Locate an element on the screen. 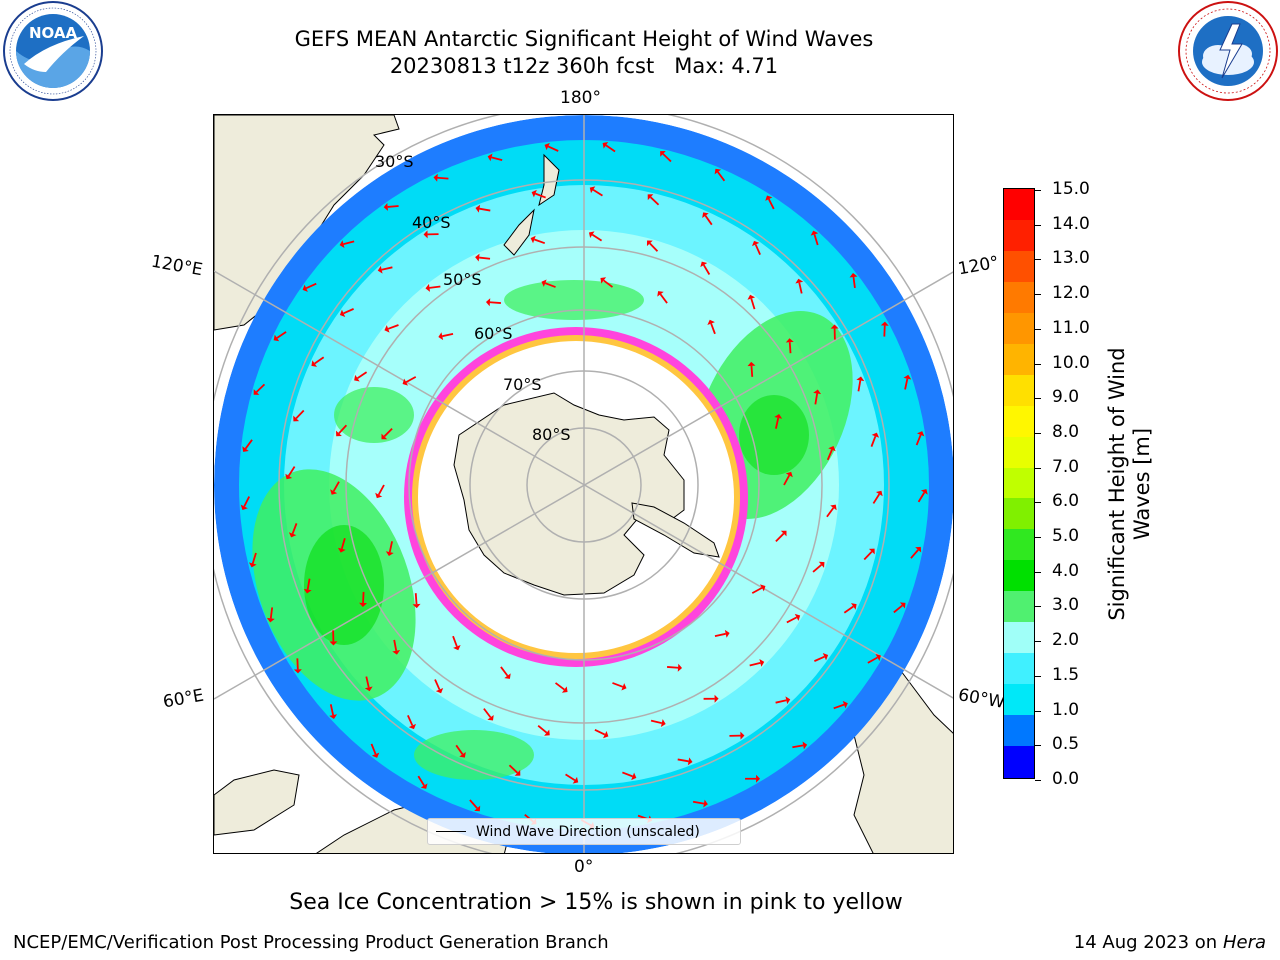  lat-label-50s: 50°S is located at coordinates (462, 279).